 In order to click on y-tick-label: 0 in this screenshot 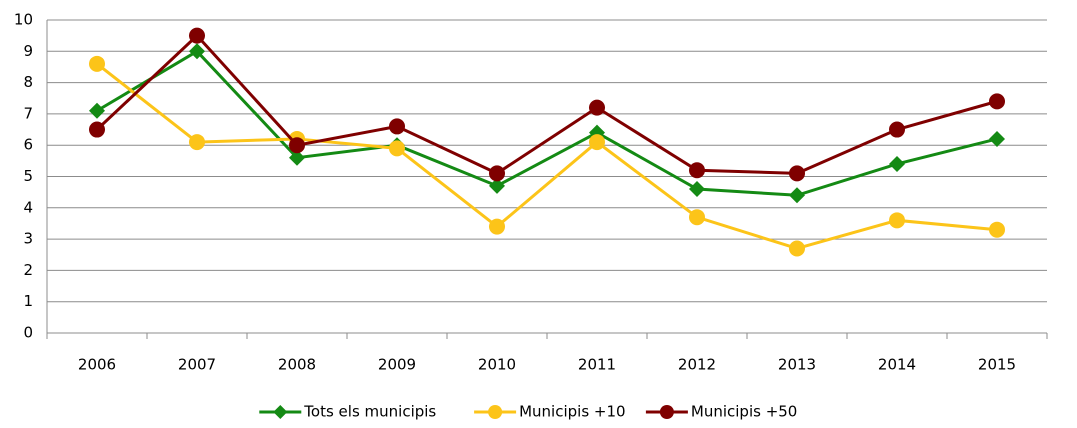, I will do `click(28, 333)`.